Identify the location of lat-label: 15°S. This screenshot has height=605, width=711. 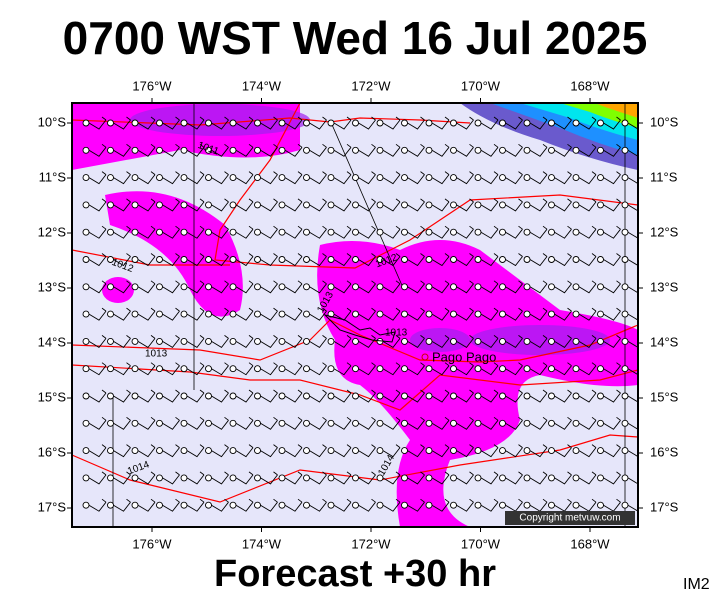
(664, 396).